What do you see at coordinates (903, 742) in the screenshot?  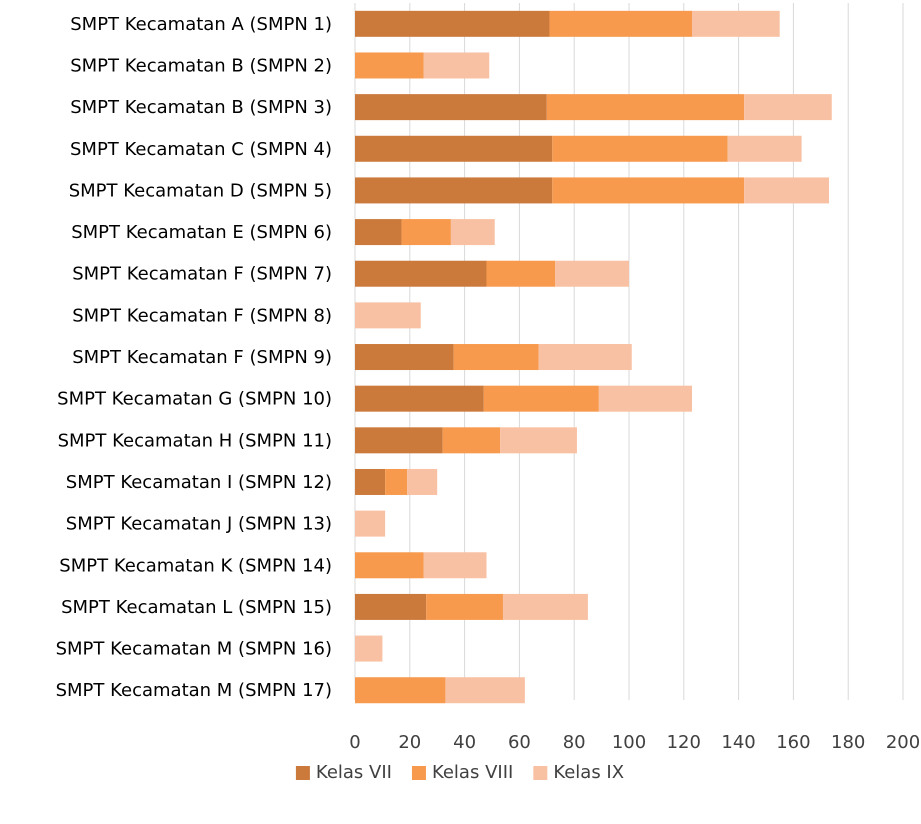 I see `x-tick-label: 200` at bounding box center [903, 742].